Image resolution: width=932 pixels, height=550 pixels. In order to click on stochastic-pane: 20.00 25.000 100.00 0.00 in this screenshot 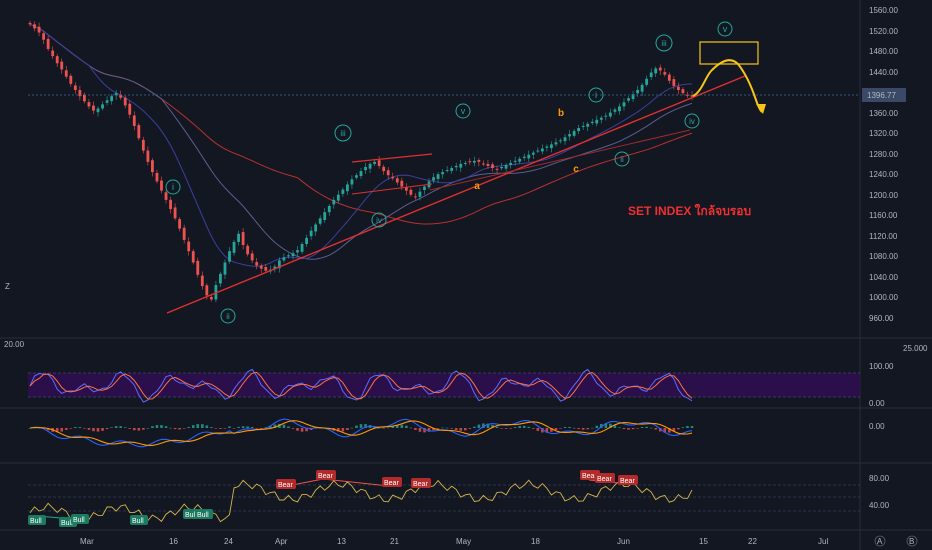, I will do `click(466, 374)`.